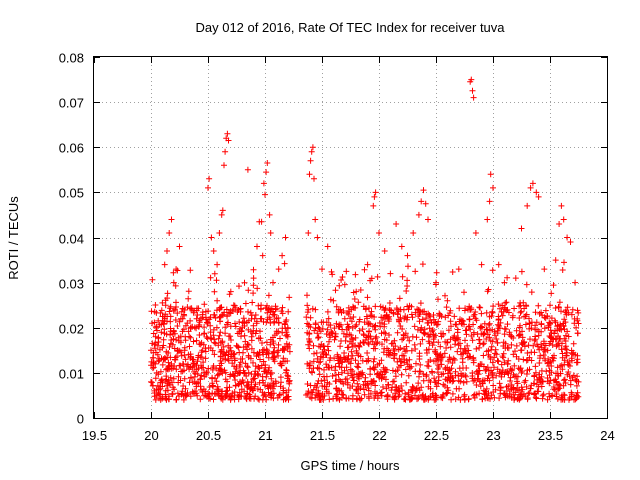  I want to click on y-tick-label: 0.01, so click(71, 374).